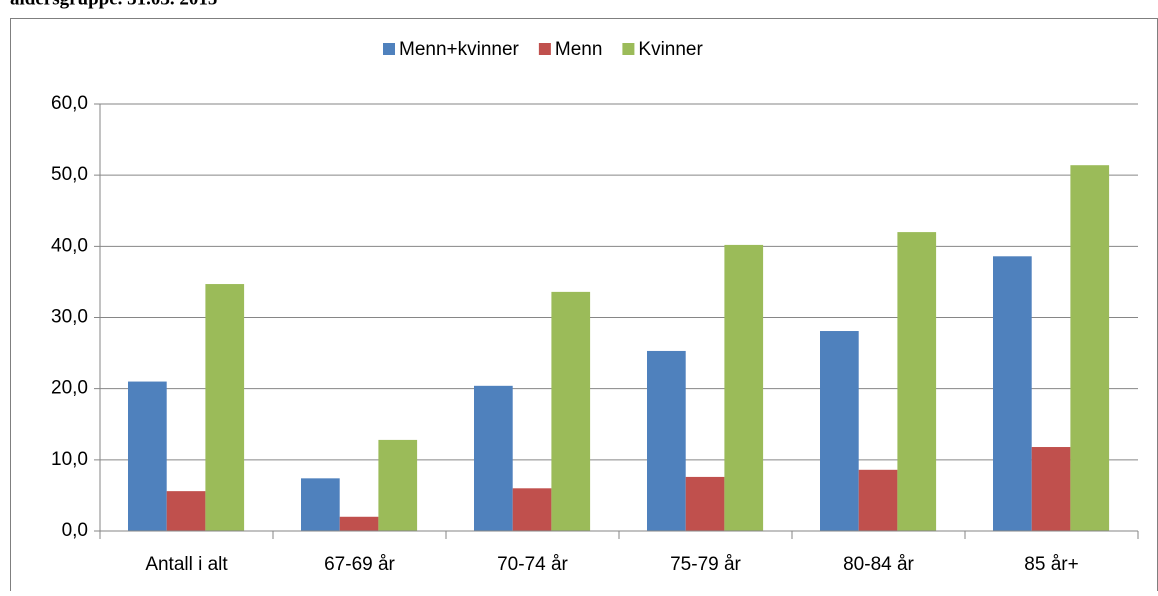  Describe the element at coordinates (69, 317) in the screenshot. I see `y-tick-label: 30,0` at that location.